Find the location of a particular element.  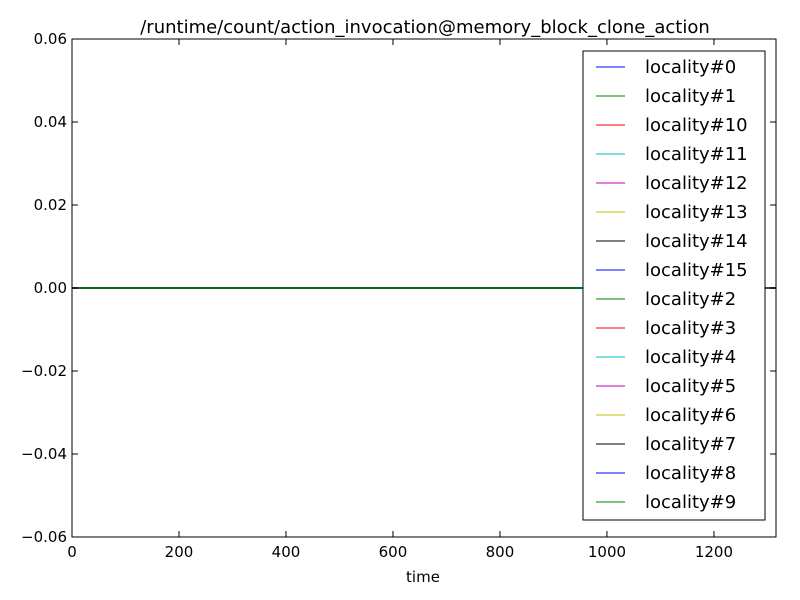

y-tick-label: −0.06 is located at coordinates (44, 537).